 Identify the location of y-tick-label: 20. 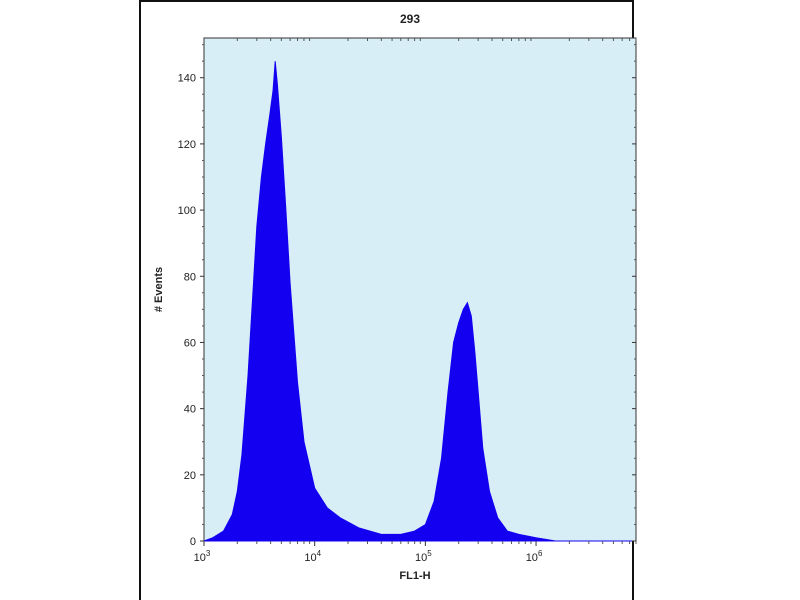
(190, 476).